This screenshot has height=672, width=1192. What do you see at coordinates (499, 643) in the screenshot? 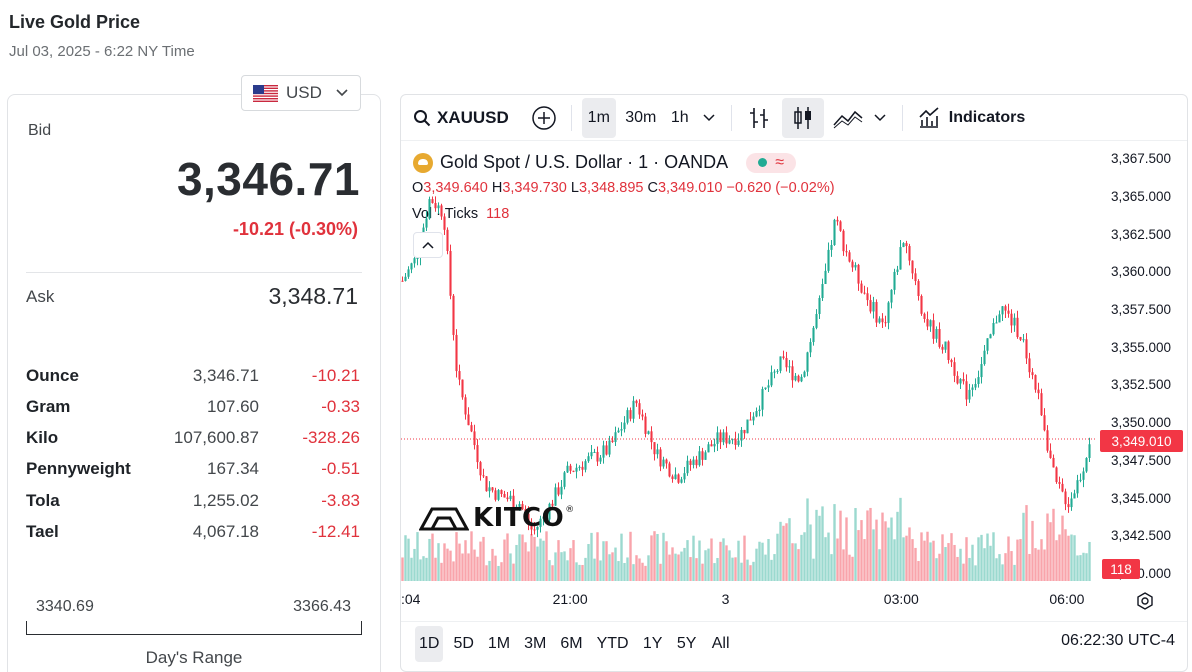
I see `range-1m: 1M` at bounding box center [499, 643].